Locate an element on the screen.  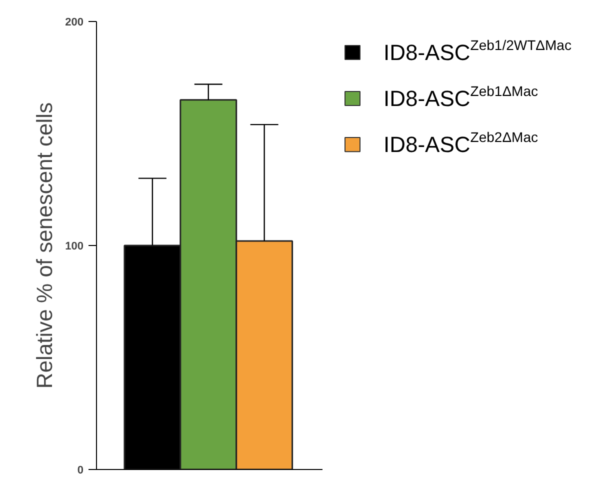
y-tick-label: 200 is located at coordinates (74, 22).